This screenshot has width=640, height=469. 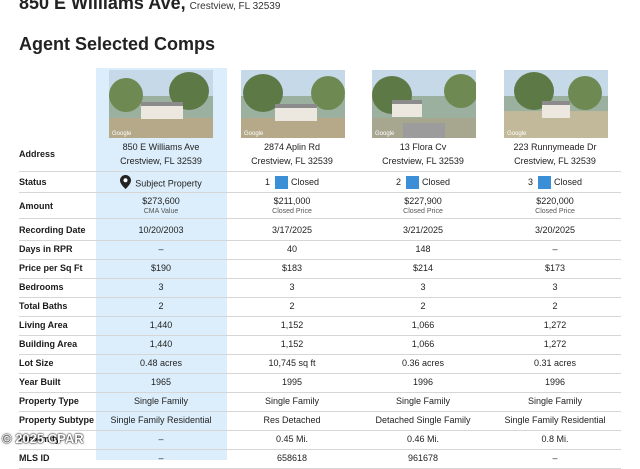 What do you see at coordinates (555, 147) in the screenshot?
I see `comp-3-address-line1: 223 Runnymeade Dr` at bounding box center [555, 147].